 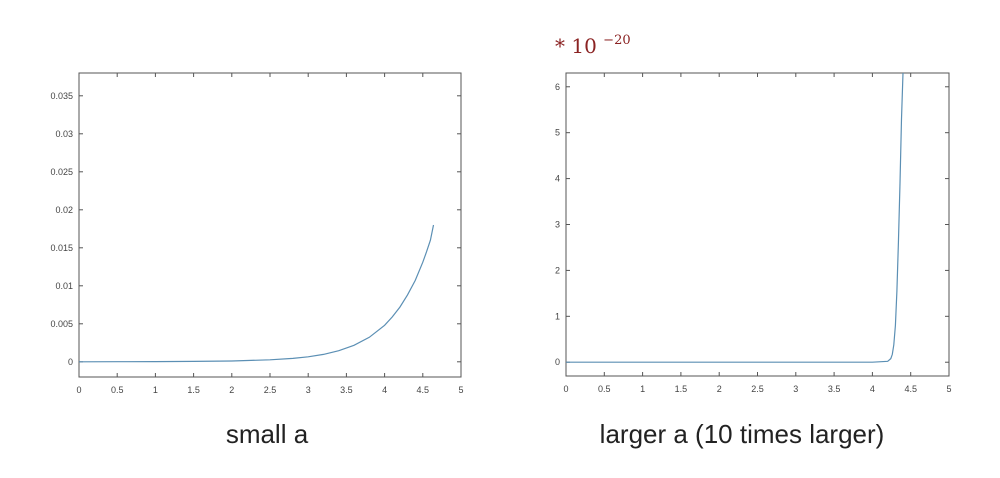 What do you see at coordinates (557, 316) in the screenshot?
I see `y-tick-label: 1` at bounding box center [557, 316].